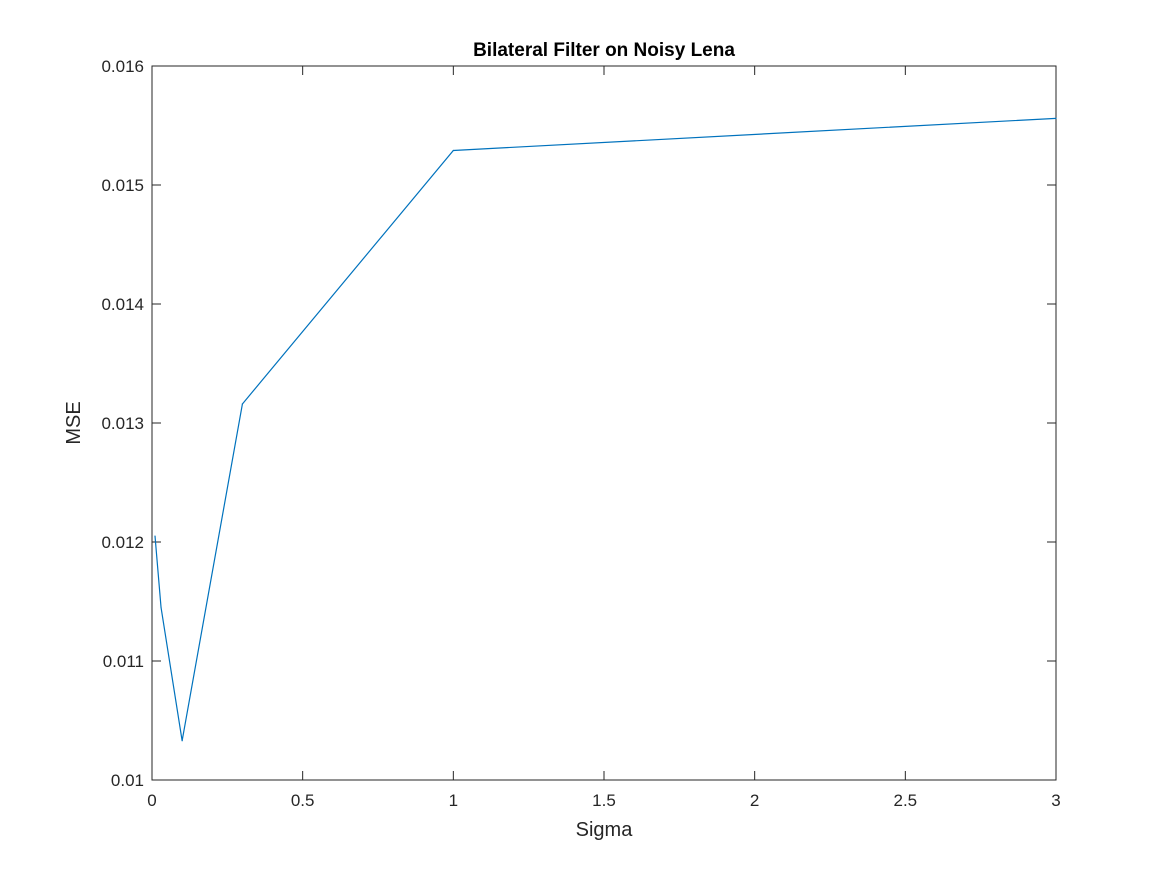  Describe the element at coordinates (604, 50) in the screenshot. I see `chart-title: Bilateral Filter on Noisy Lena` at that location.